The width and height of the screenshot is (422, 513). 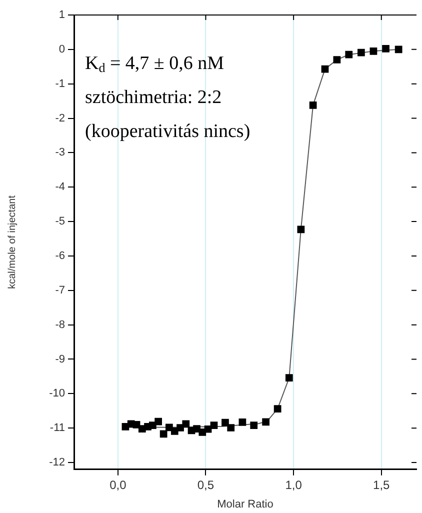 I want to click on y-tick-label: -4, so click(x=60, y=187).